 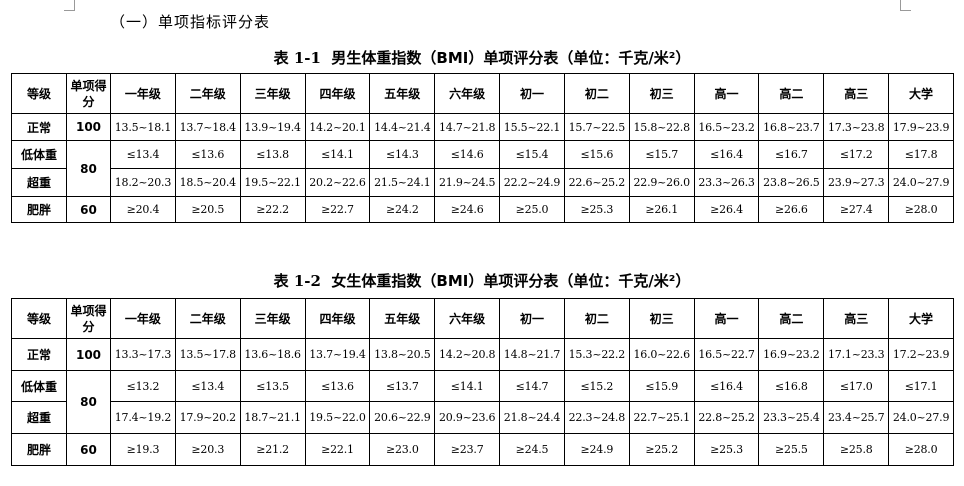 I want to click on bmi-range-cell: ≤13.7, so click(x=402, y=386).